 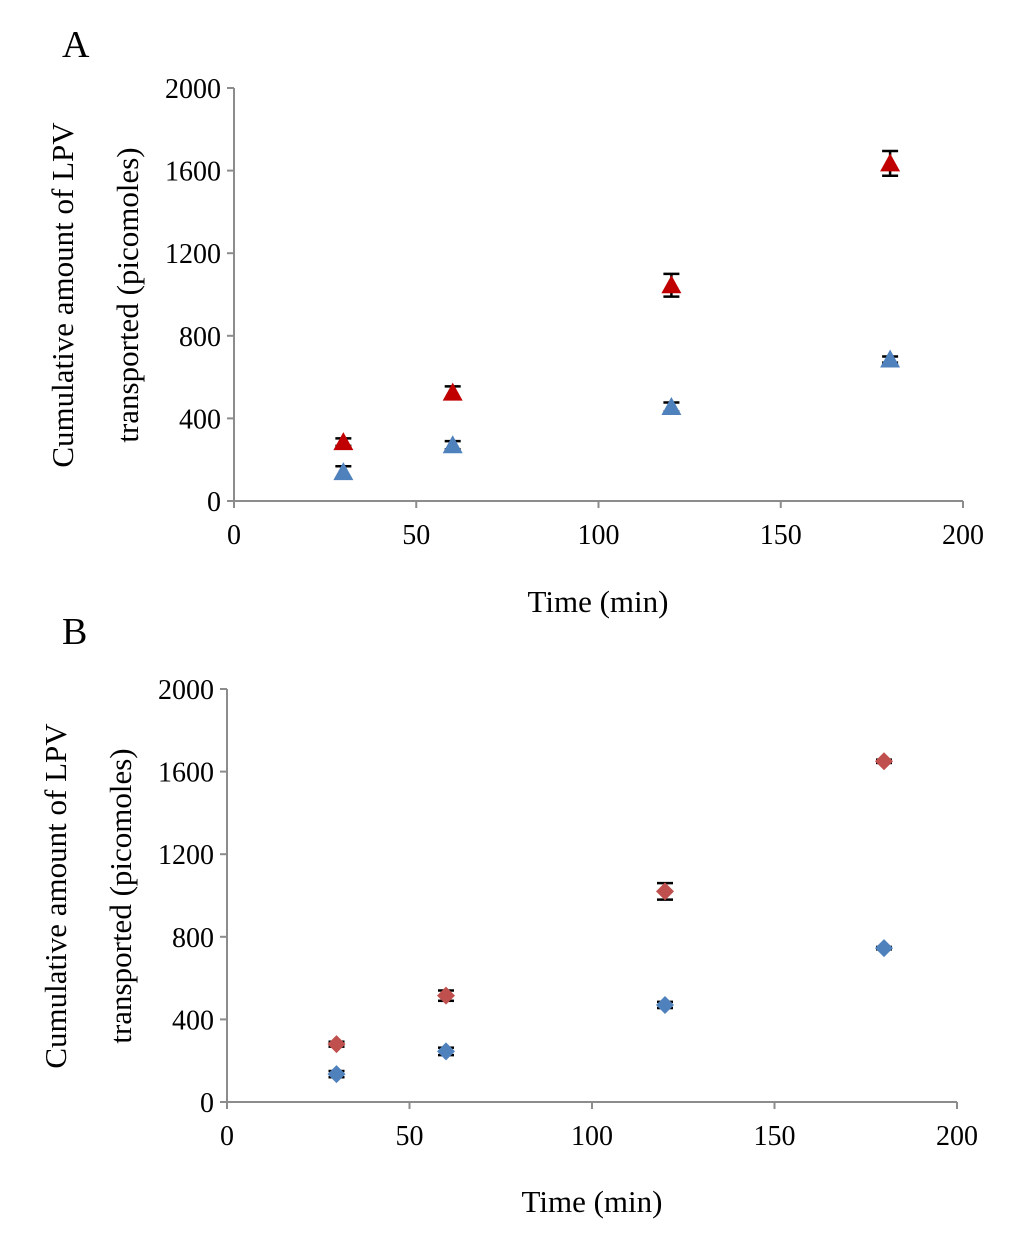 I want to click on panel-a-x-tick-label: 0, so click(x=234, y=535).